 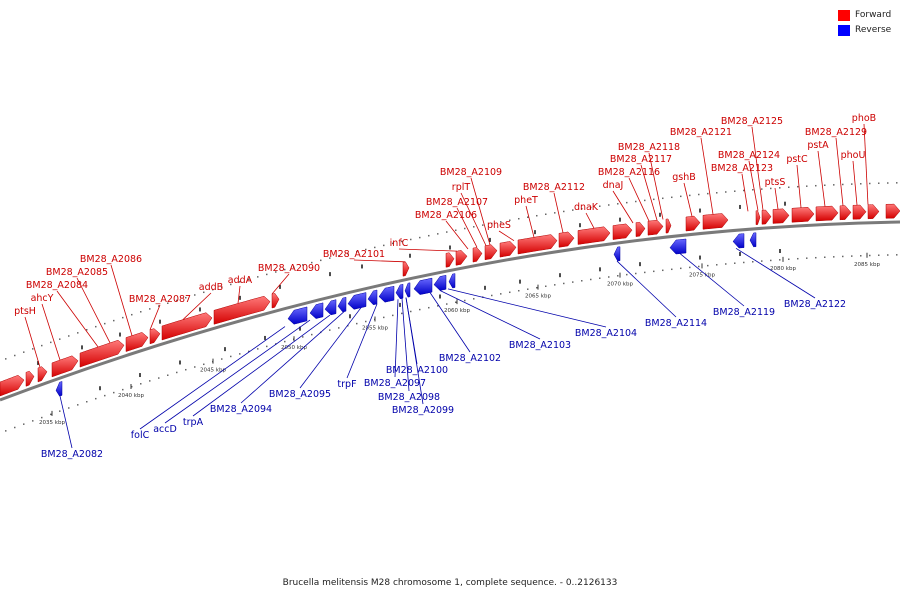 What do you see at coordinates (676, 323) in the screenshot?
I see `gene-label: BM28_A2114` at bounding box center [676, 323].